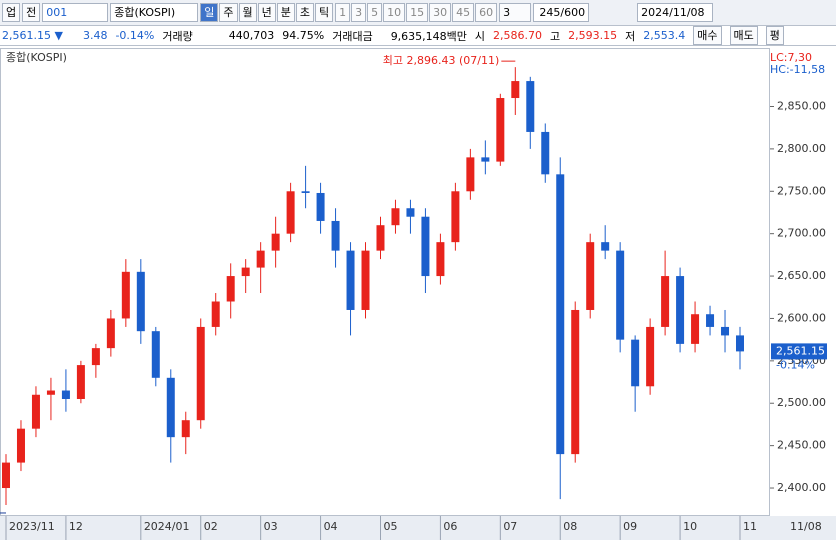  I want to click on x-tick-label: 03, so click(271, 526).